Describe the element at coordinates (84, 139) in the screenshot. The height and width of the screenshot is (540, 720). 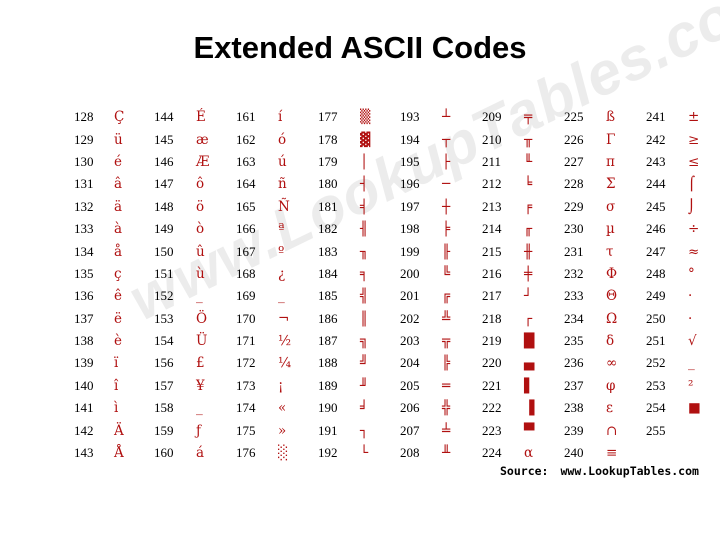
I see `code-number: 129` at that location.